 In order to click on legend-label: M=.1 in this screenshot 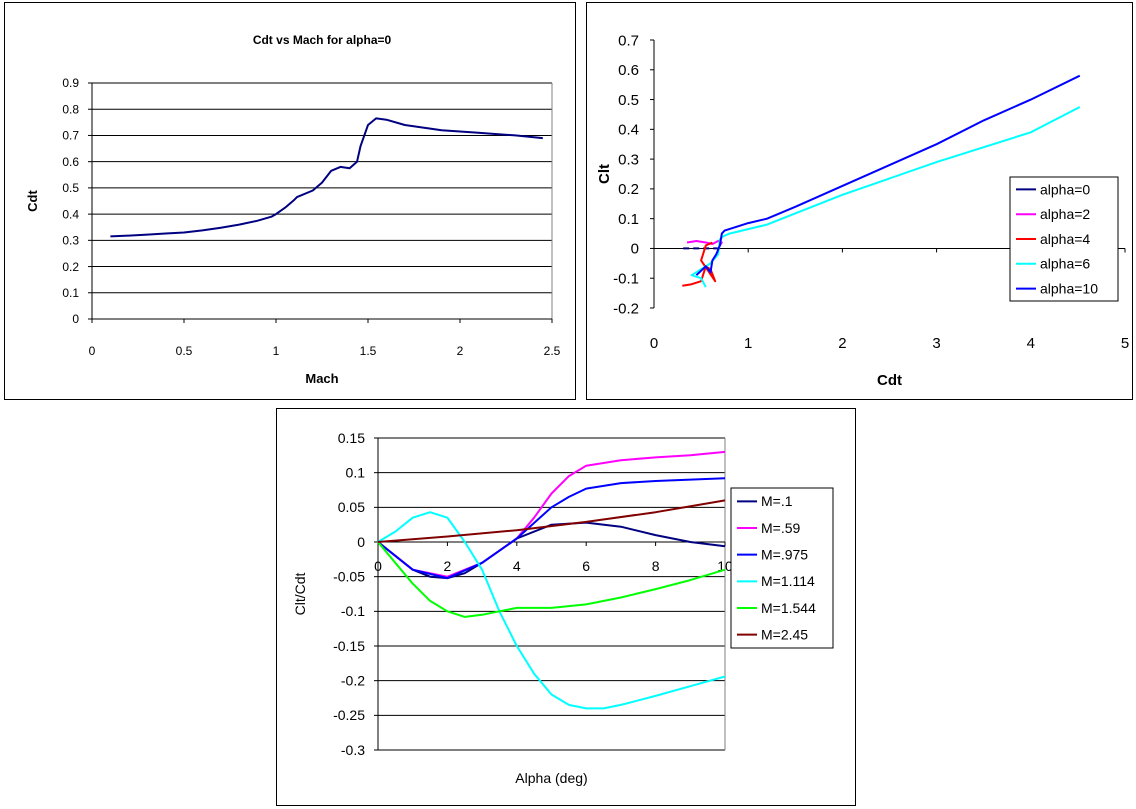, I will do `click(777, 501)`.